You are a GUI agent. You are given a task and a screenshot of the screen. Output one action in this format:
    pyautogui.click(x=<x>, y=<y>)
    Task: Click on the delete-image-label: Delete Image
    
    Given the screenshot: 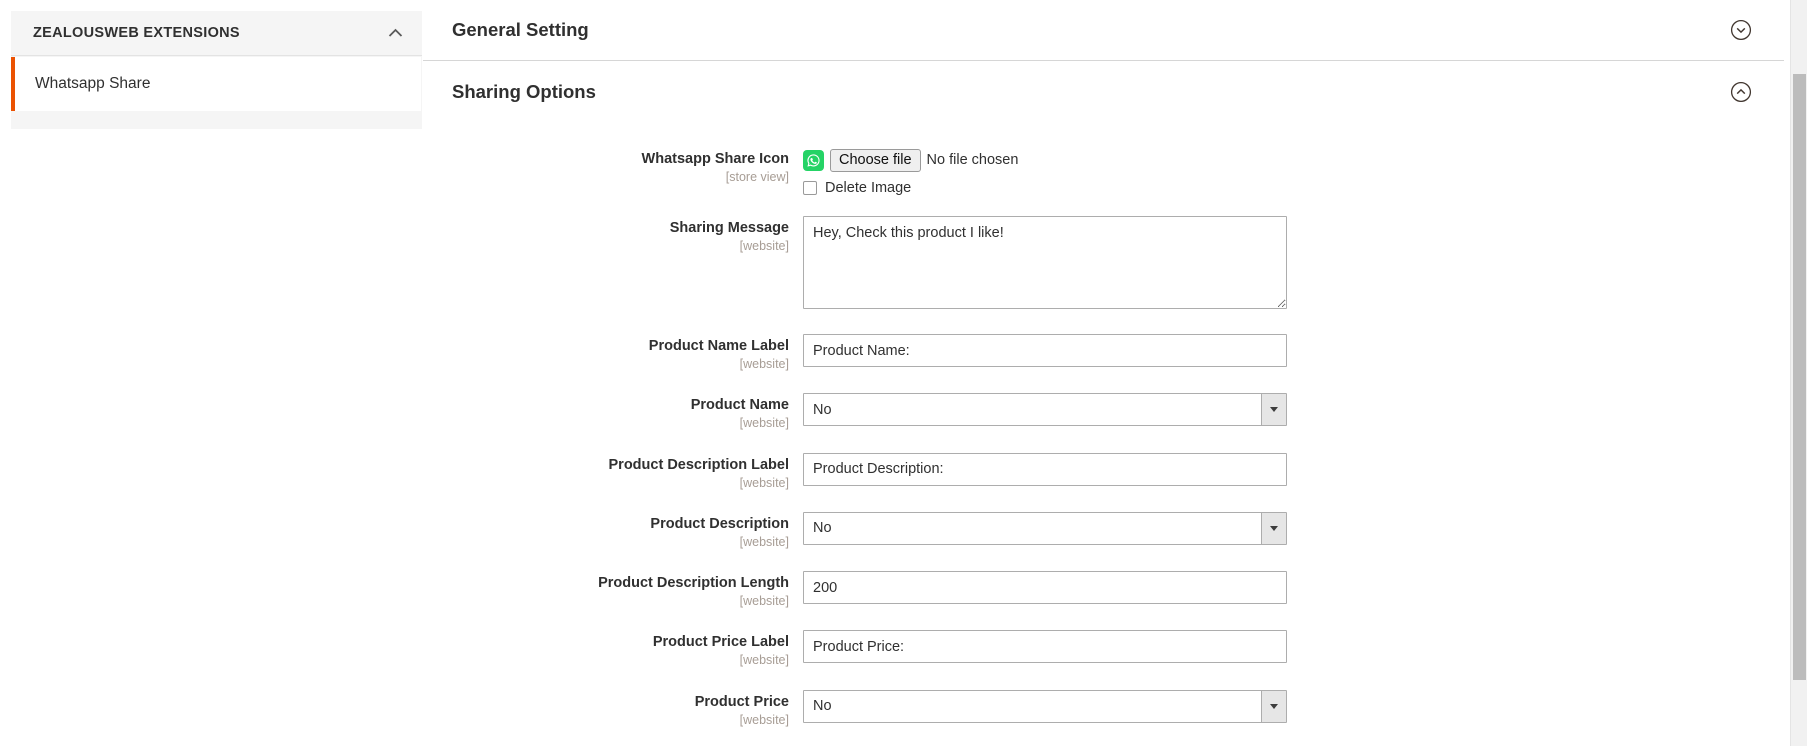 What is the action you would take?
    pyautogui.click(x=868, y=188)
    